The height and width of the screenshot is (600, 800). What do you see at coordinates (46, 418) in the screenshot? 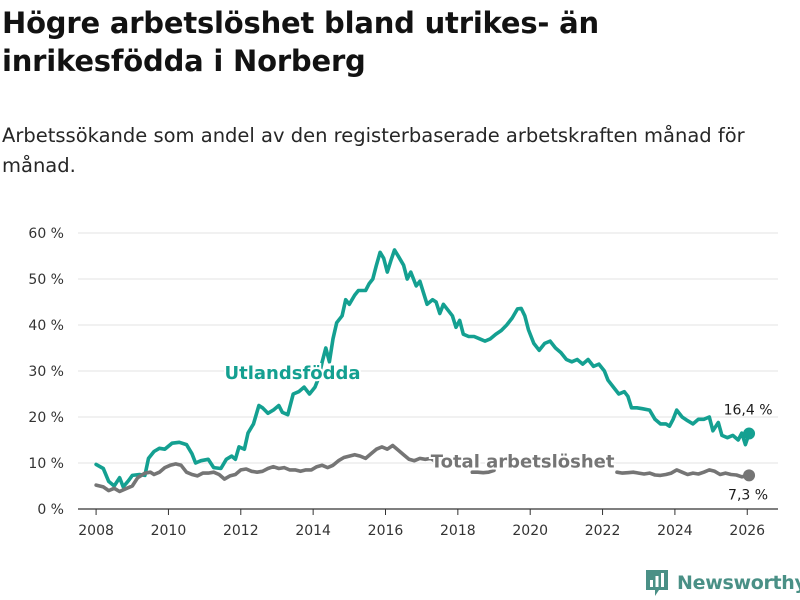
I see `y-tick-label: 20 %` at bounding box center [46, 418].